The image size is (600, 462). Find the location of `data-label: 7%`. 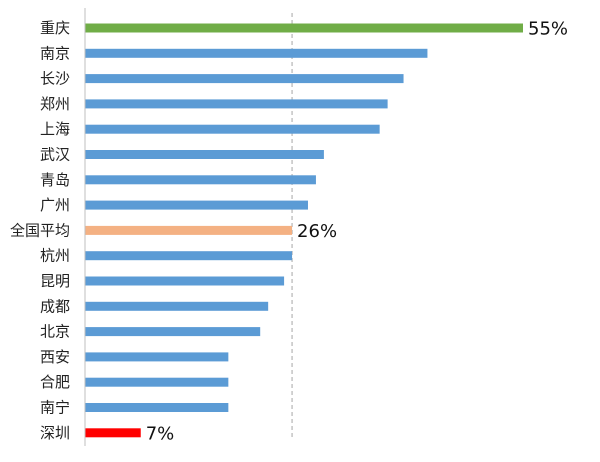

data-label: 7% is located at coordinates (160, 433).